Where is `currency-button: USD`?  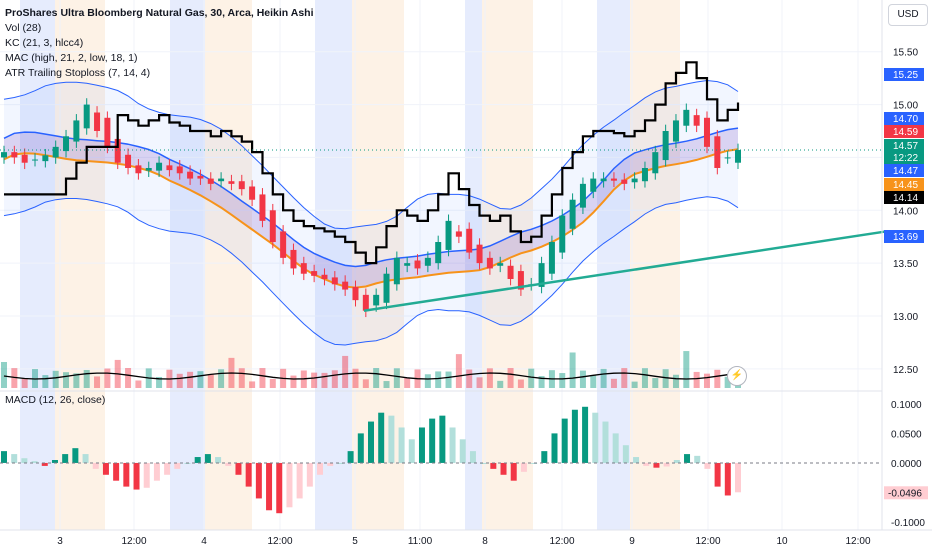
currency-button: USD is located at coordinates (908, 15).